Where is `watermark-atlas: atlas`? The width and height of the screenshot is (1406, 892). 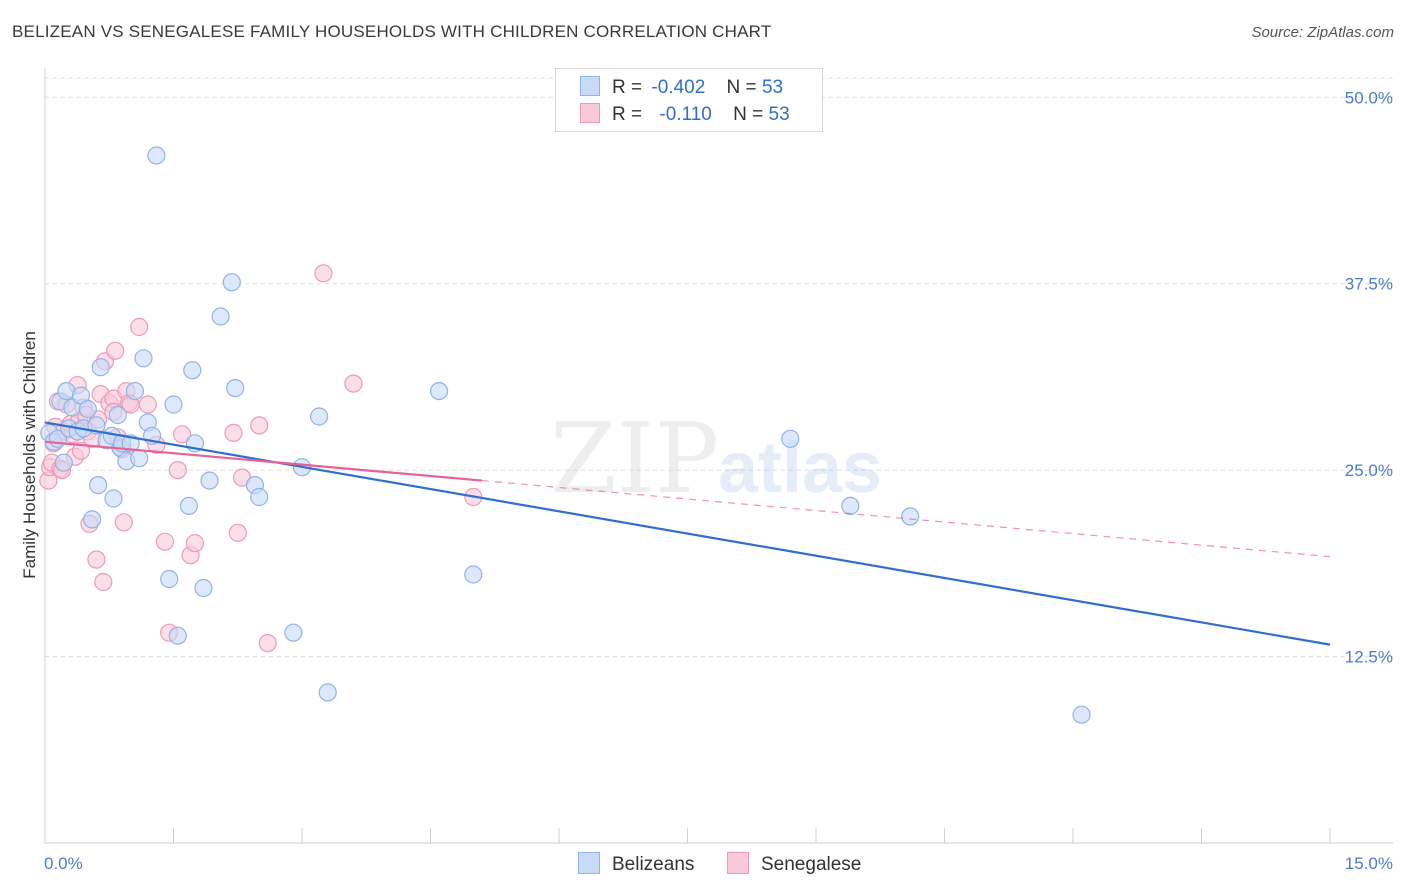
watermark-atlas: atlas is located at coordinates (800, 468).